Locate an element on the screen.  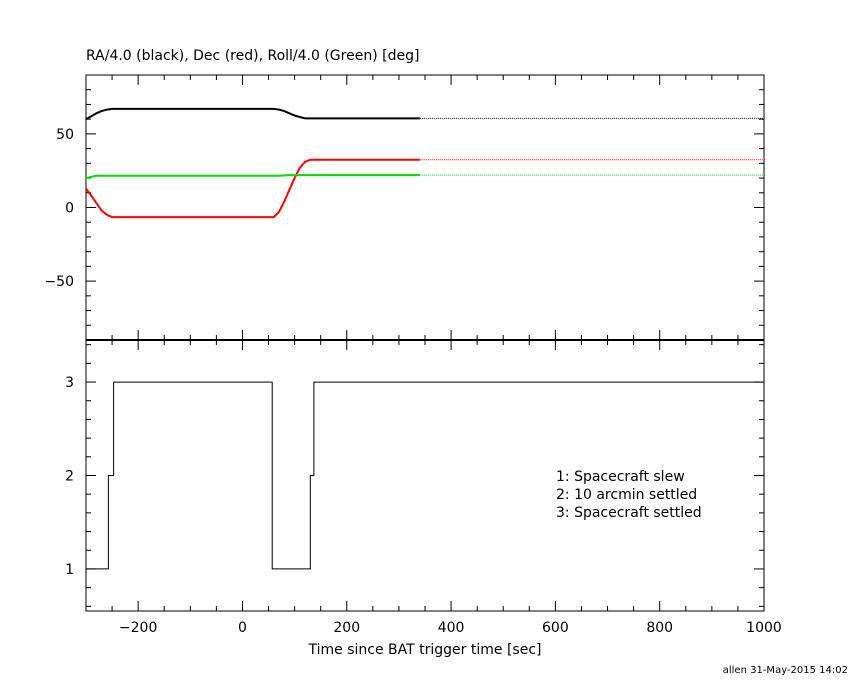
x-tick-label: 400 is located at coordinates (451, 628).